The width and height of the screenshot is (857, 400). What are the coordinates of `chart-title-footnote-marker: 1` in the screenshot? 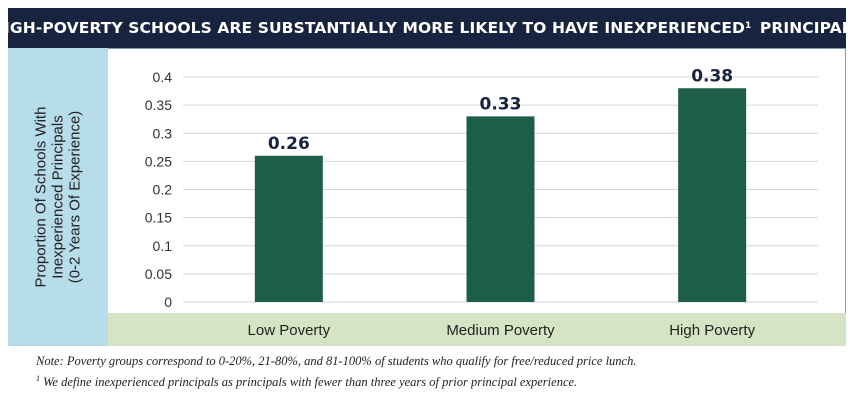 It's located at (748, 26).